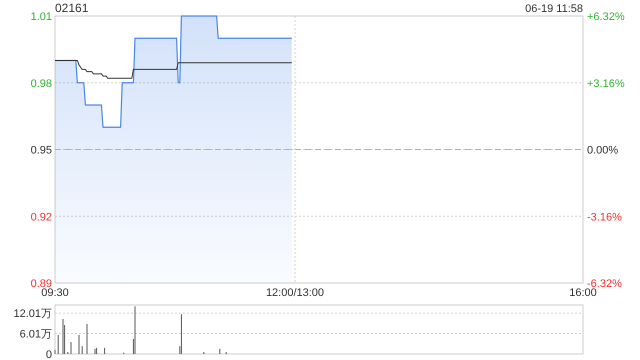 Image resolution: width=640 pixels, height=360 pixels. I want to click on y-tick-label: 0.95, so click(41, 150).